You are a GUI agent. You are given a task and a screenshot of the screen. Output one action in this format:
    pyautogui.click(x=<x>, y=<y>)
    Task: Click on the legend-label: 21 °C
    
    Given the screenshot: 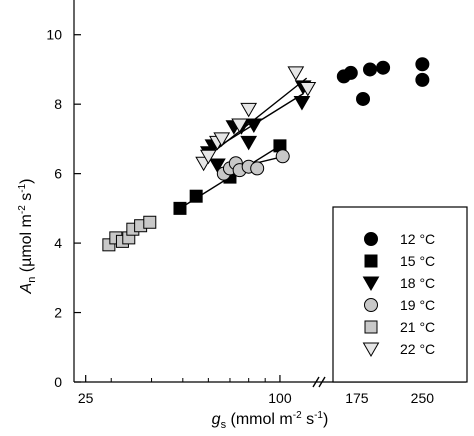 What is the action you would take?
    pyautogui.click(x=417, y=327)
    